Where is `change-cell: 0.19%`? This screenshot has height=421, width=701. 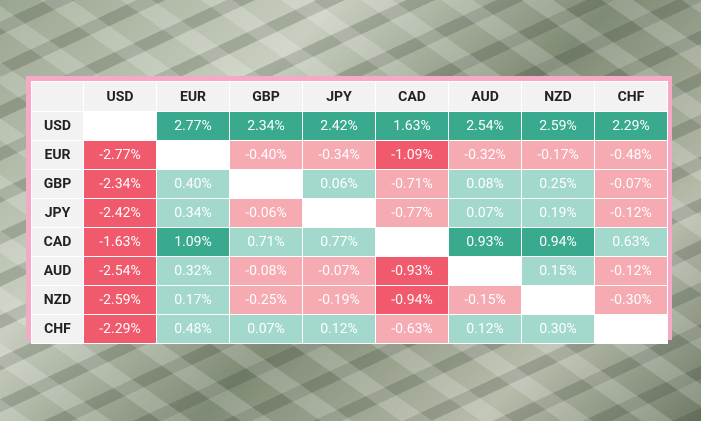
change-cell: 0.19% is located at coordinates (558, 213).